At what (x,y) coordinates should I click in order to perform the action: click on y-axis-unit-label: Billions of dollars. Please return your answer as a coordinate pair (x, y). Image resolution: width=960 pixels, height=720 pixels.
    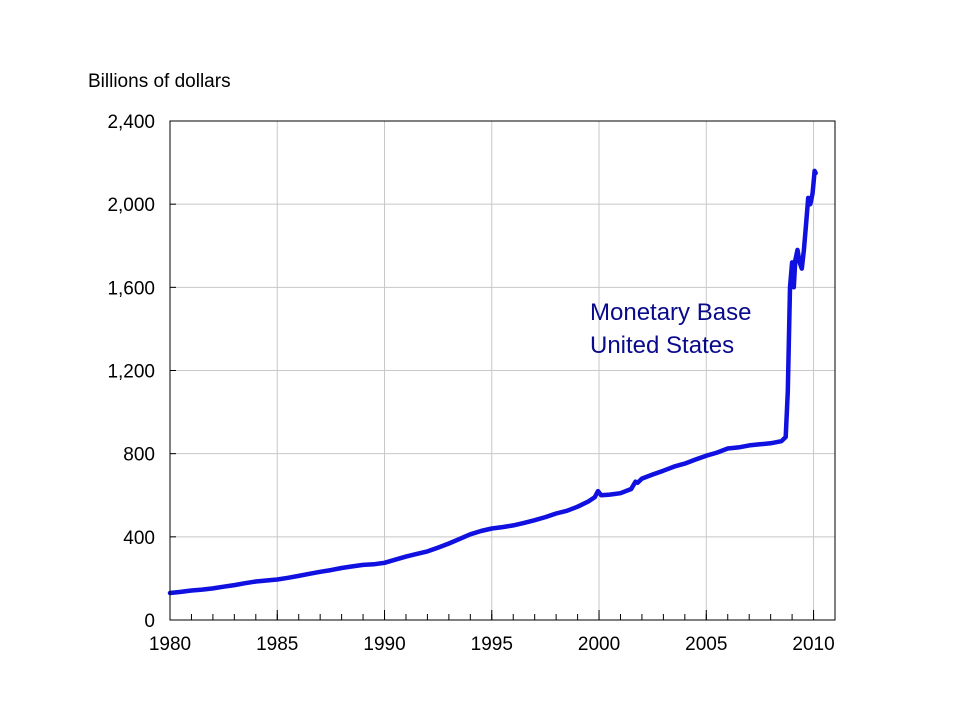
    Looking at the image, I should click on (159, 81).